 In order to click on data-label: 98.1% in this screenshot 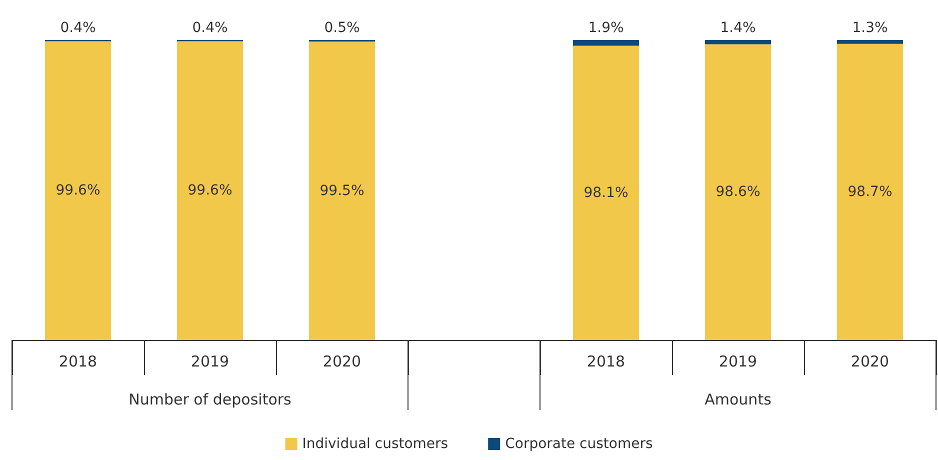, I will do `click(606, 192)`.